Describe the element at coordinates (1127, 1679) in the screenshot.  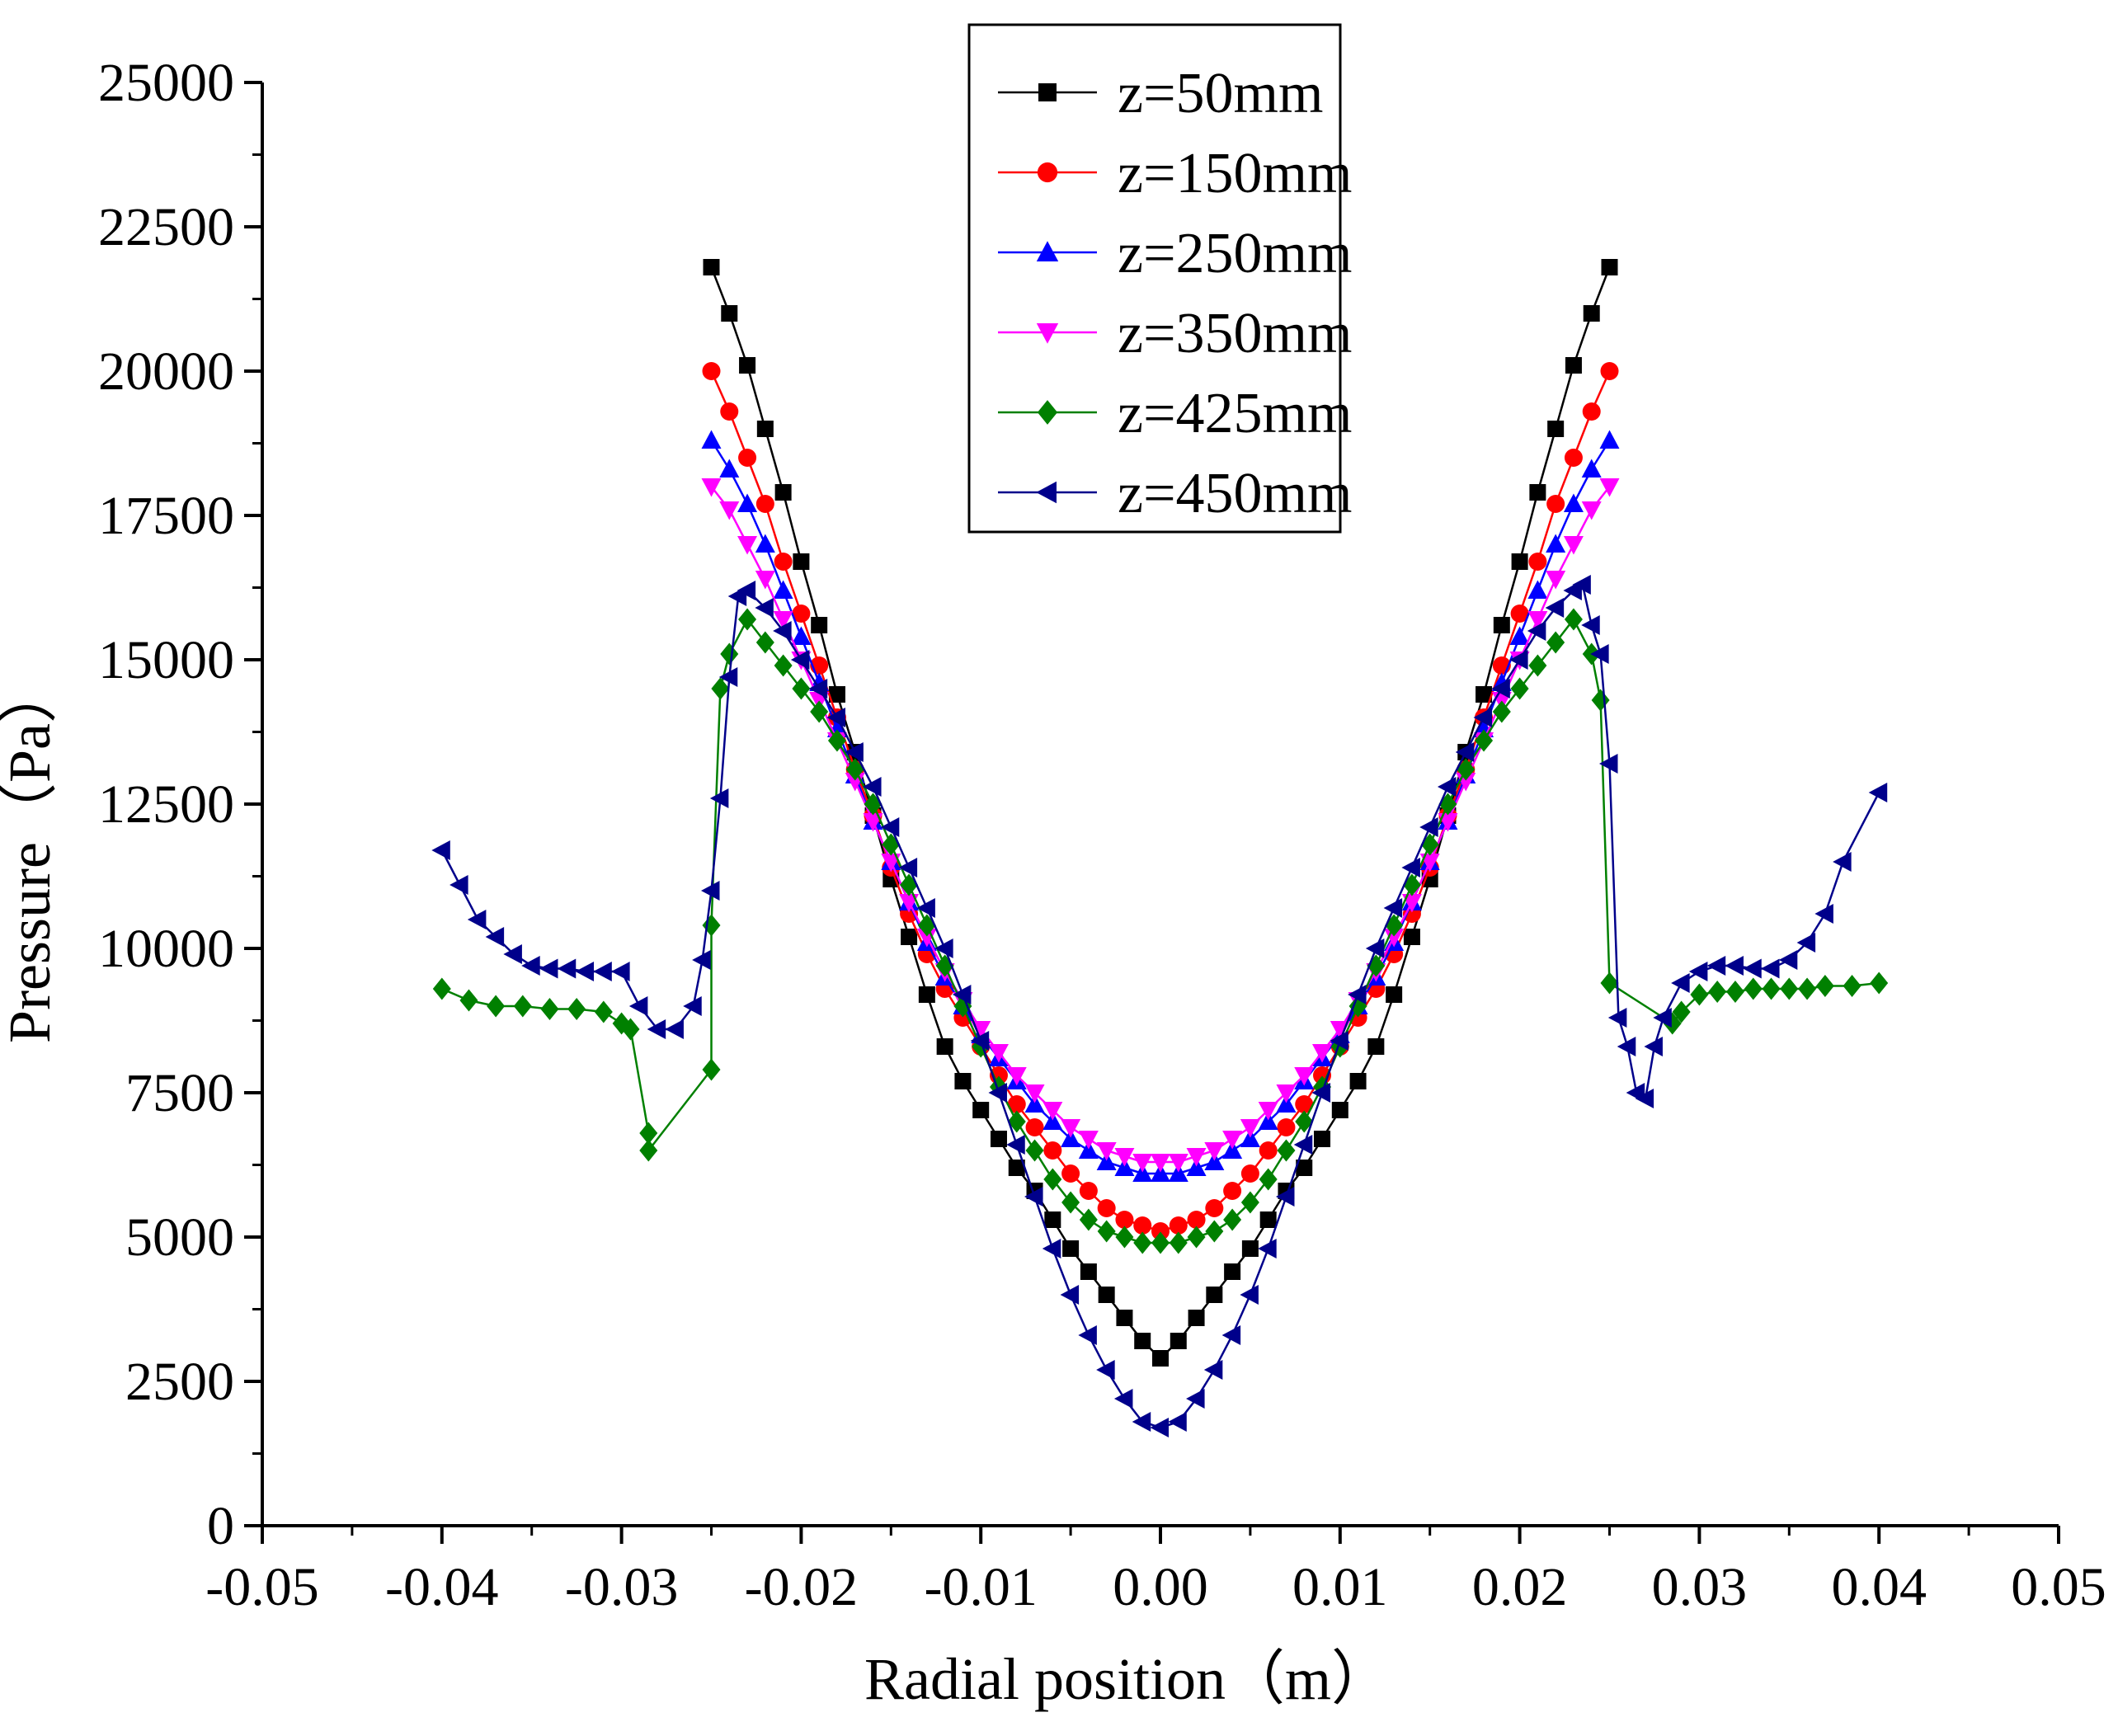
I see `x-axis-title: Radial position（m）` at that location.